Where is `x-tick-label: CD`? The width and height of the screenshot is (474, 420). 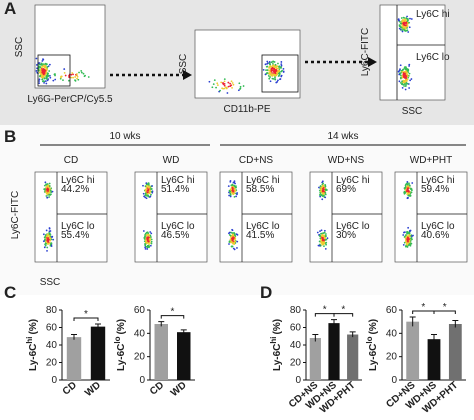
x-tick-label: CD is located at coordinates (70, 389).